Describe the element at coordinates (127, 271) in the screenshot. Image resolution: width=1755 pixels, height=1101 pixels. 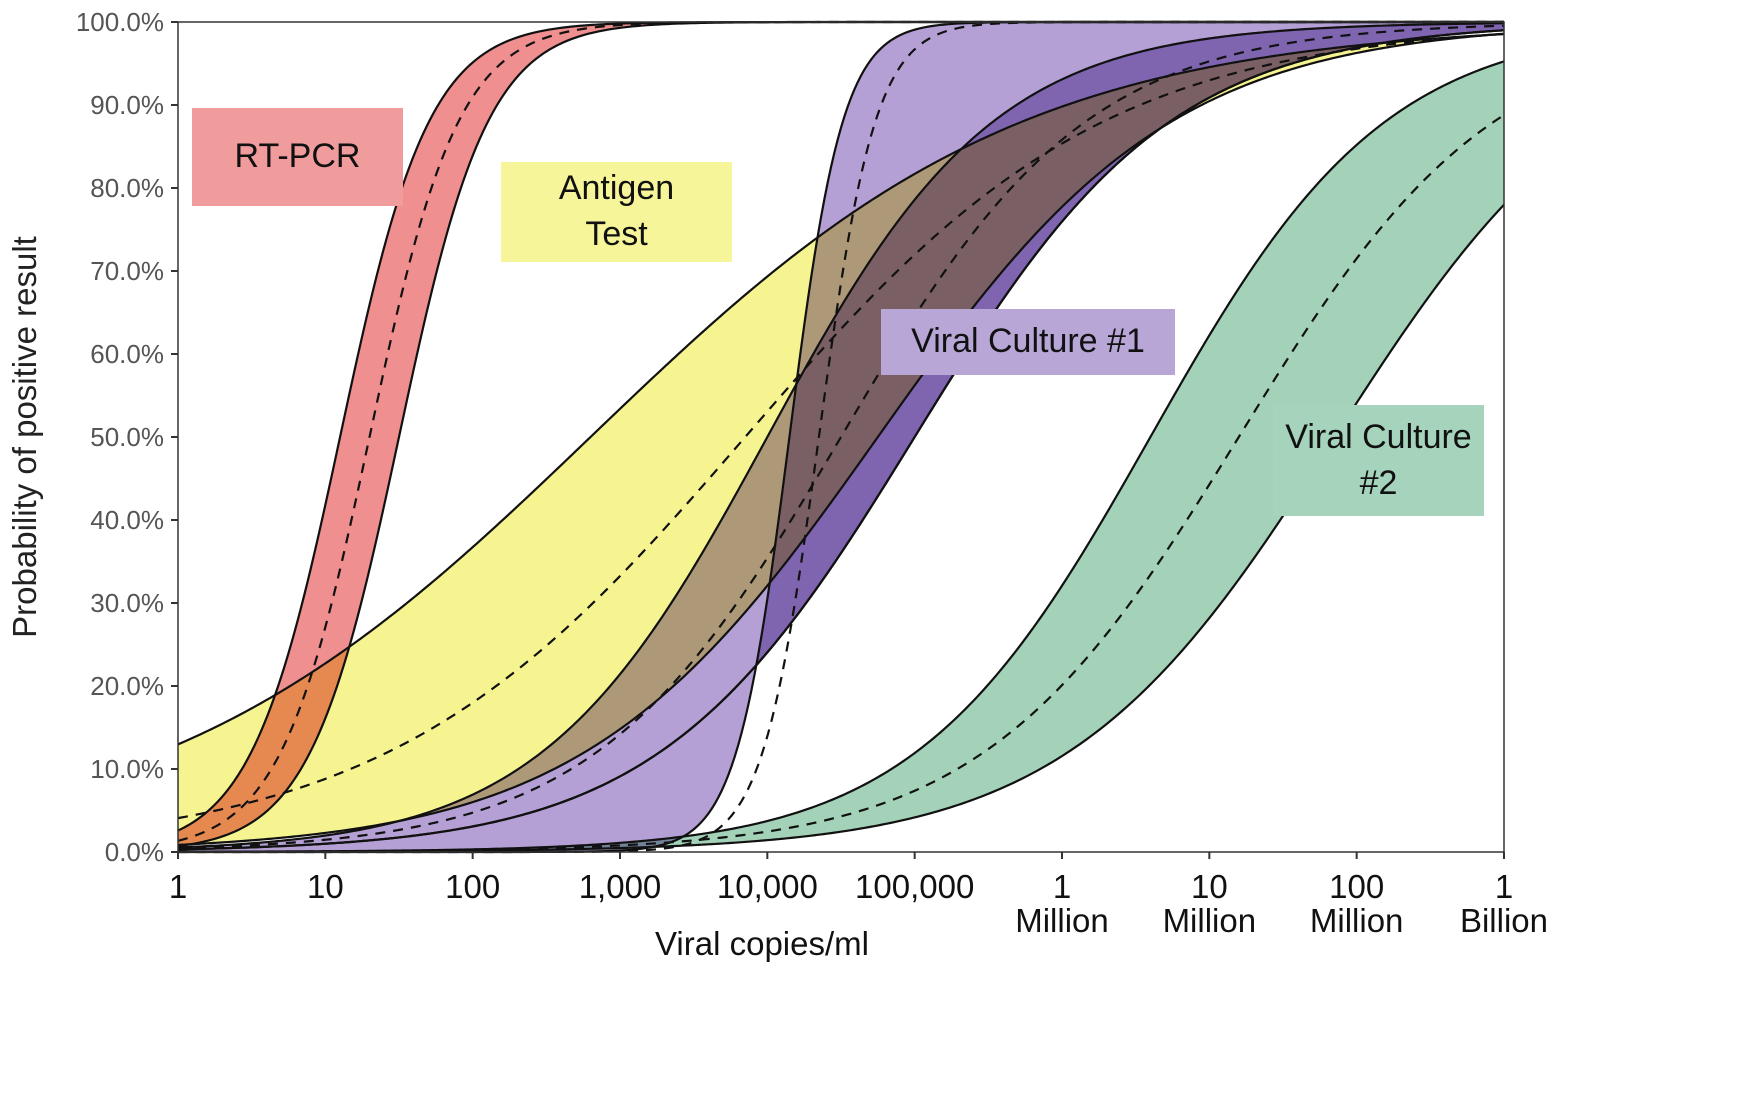
I see `y-tick-label: 70.0%` at that location.